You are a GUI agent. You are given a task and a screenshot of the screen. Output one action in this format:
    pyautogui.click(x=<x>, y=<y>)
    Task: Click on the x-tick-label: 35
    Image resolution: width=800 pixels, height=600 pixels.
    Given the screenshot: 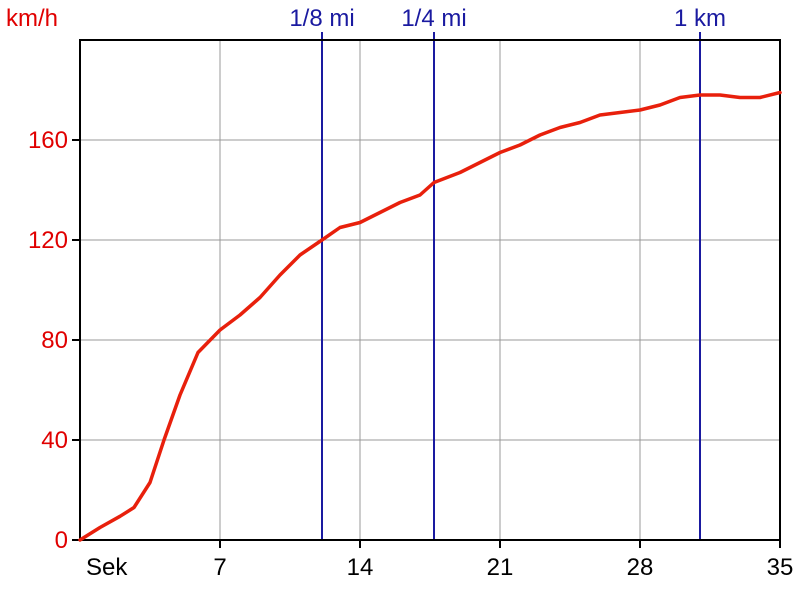 What is the action you would take?
    pyautogui.click(x=780, y=567)
    